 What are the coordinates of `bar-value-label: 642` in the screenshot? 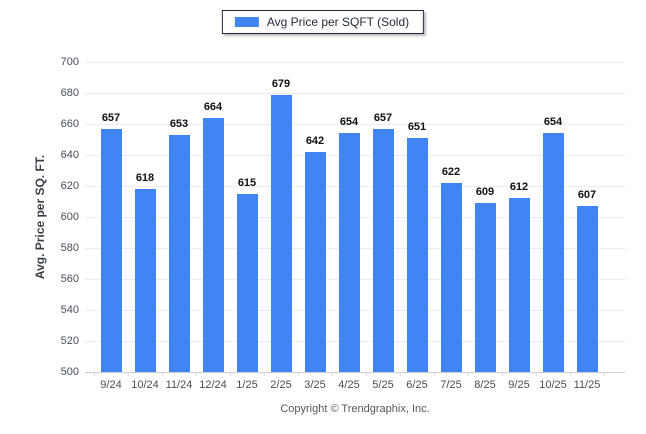 It's located at (315, 141).